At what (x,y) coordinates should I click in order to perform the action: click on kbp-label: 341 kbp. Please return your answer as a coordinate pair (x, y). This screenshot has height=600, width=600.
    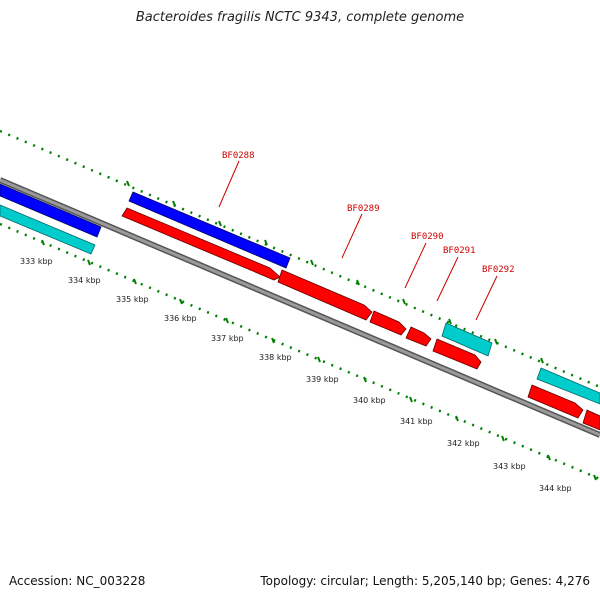
    Looking at the image, I should click on (416, 421).